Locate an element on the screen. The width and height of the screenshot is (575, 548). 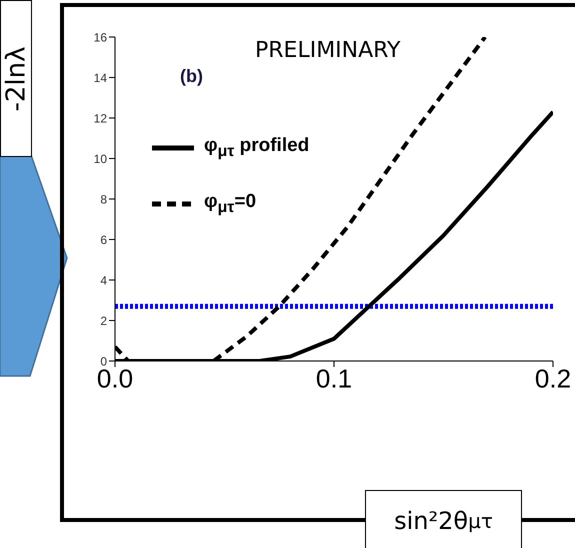
y-tick-label: 6 is located at coordinates (104, 239).